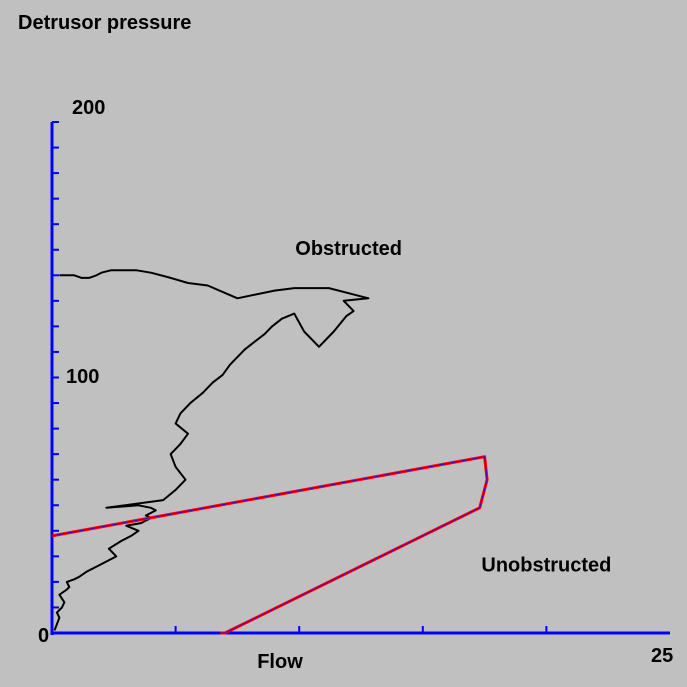 This screenshot has height=687, width=687. Describe the element at coordinates (662, 656) in the screenshot. I see `x-tick-label-25: 25` at that location.